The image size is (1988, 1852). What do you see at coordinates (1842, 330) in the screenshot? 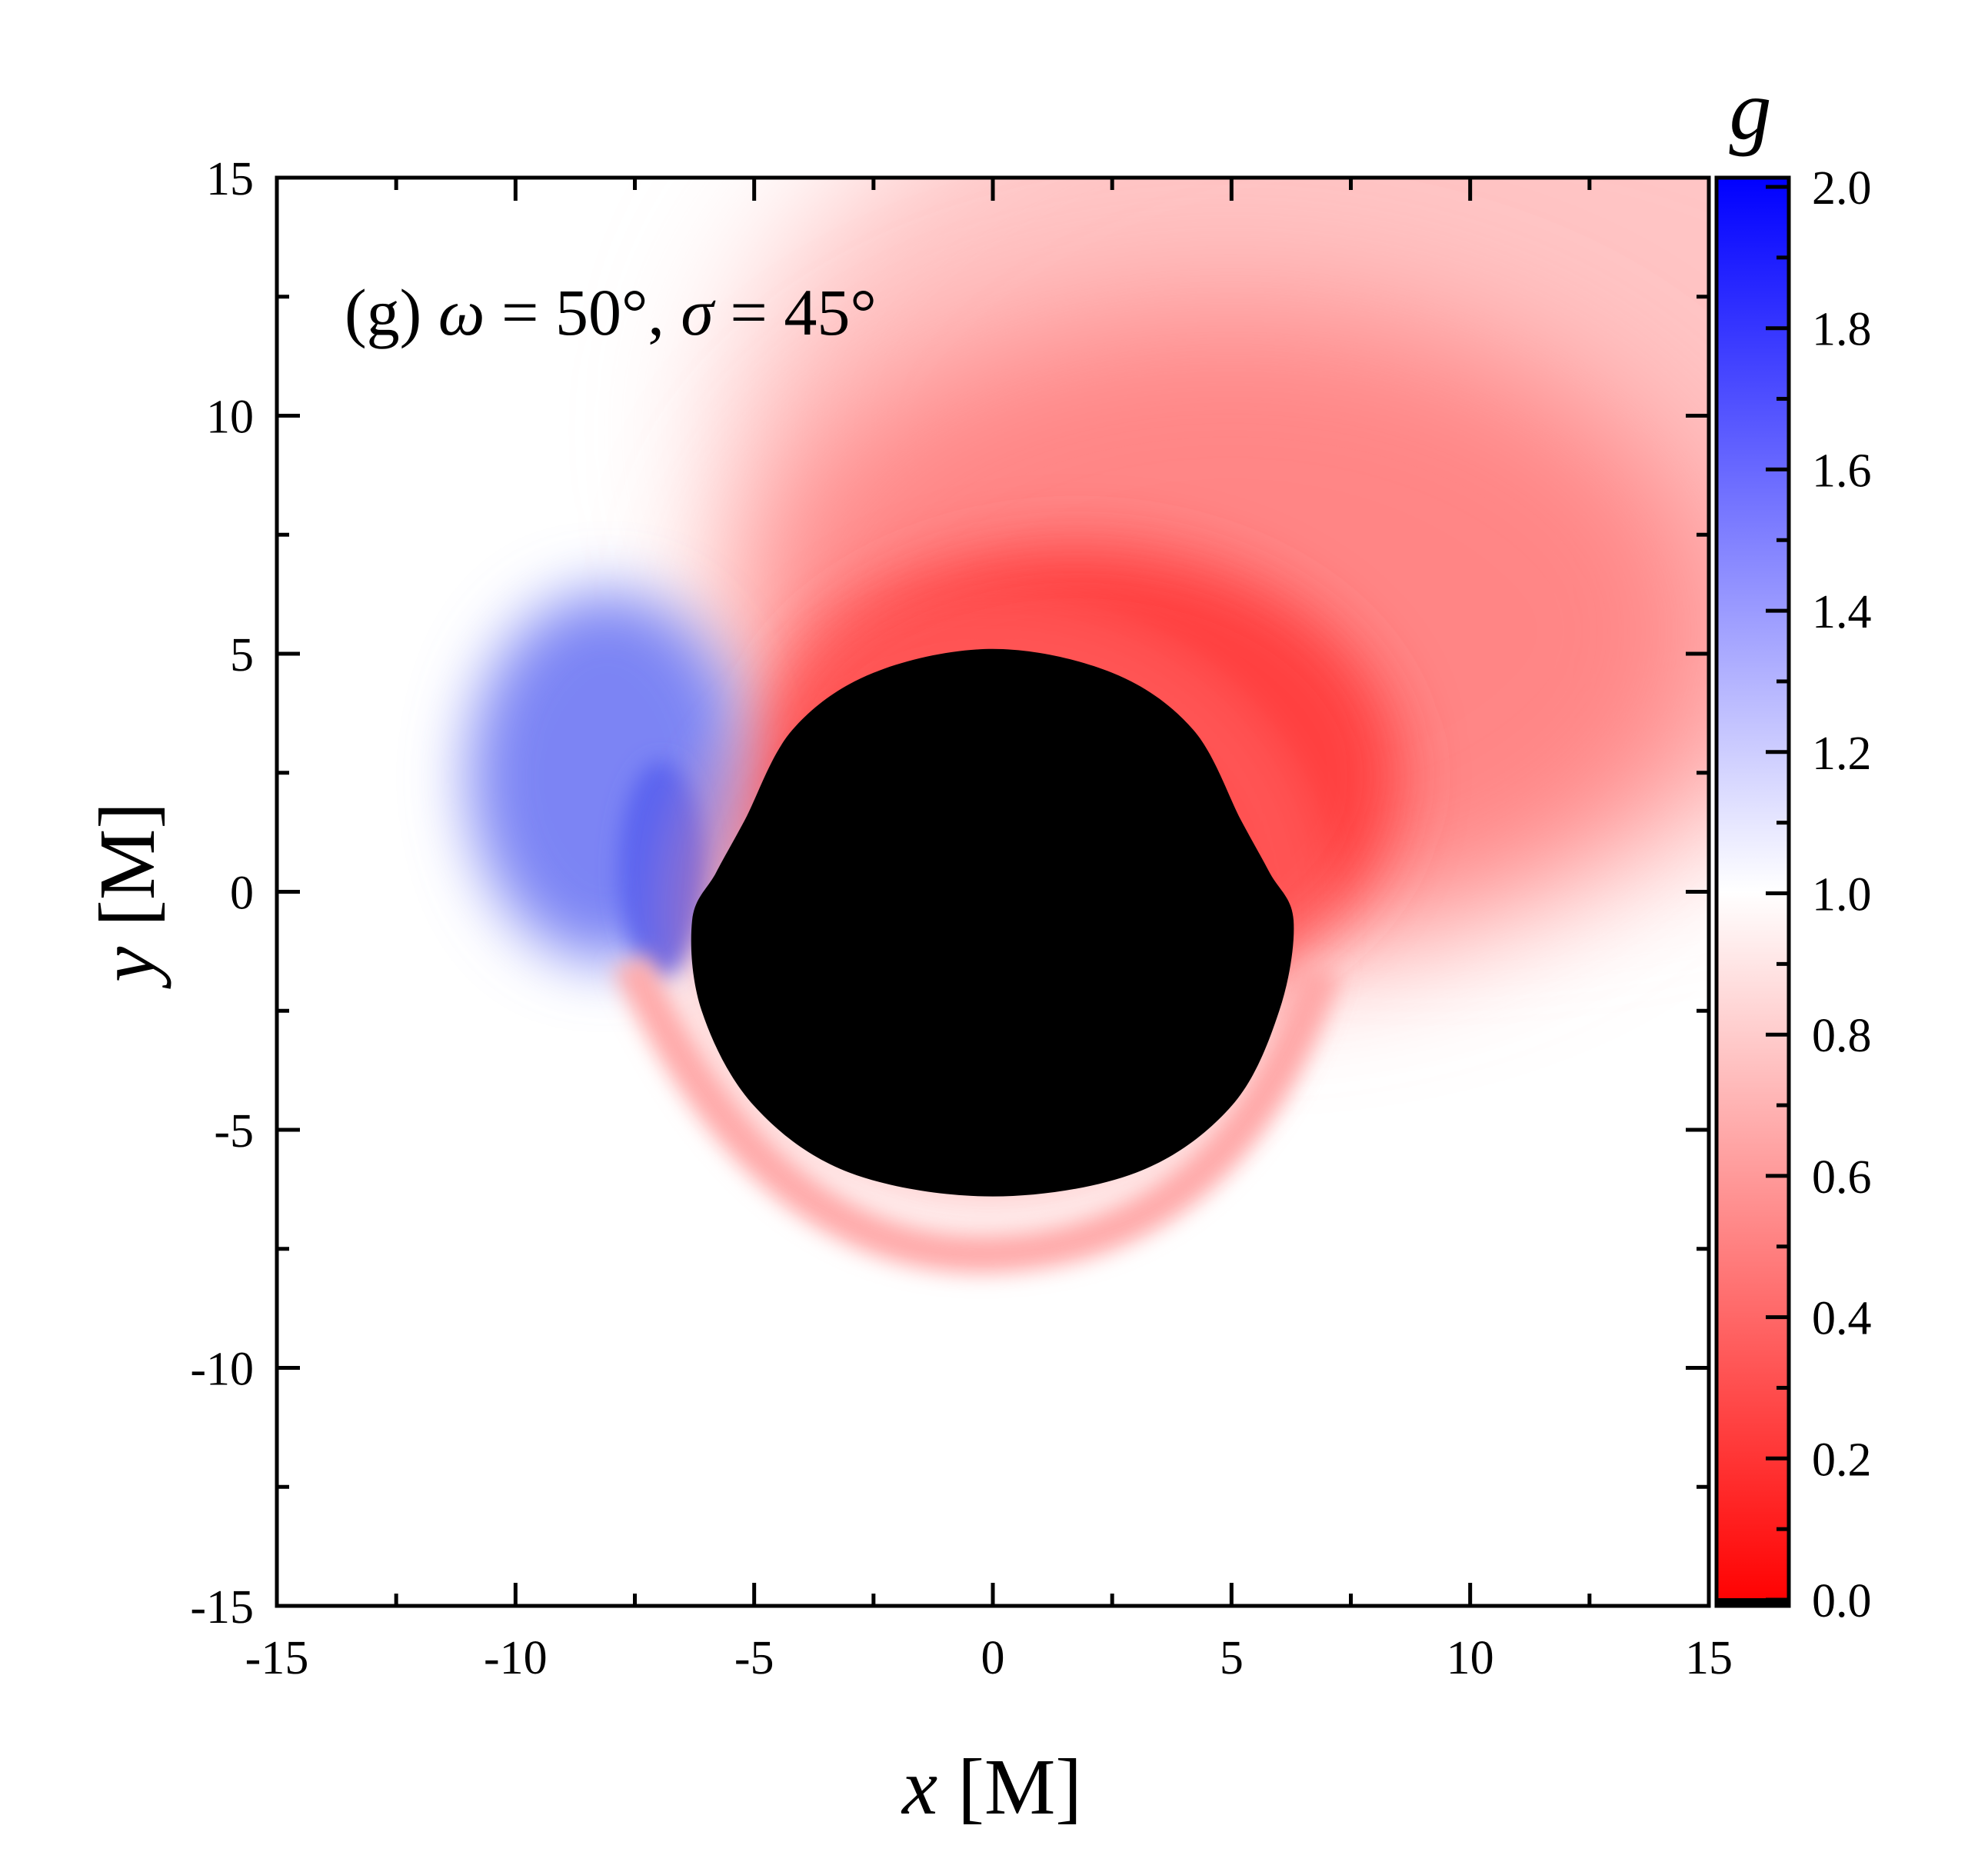
I see `colorbar-tick-label: 1.8` at bounding box center [1842, 330].